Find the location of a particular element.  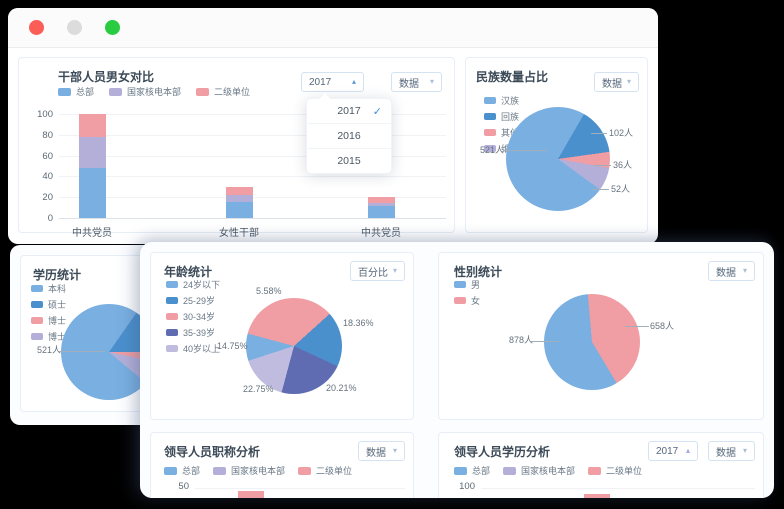

legend-item: 其他 is located at coordinates (501, 132).